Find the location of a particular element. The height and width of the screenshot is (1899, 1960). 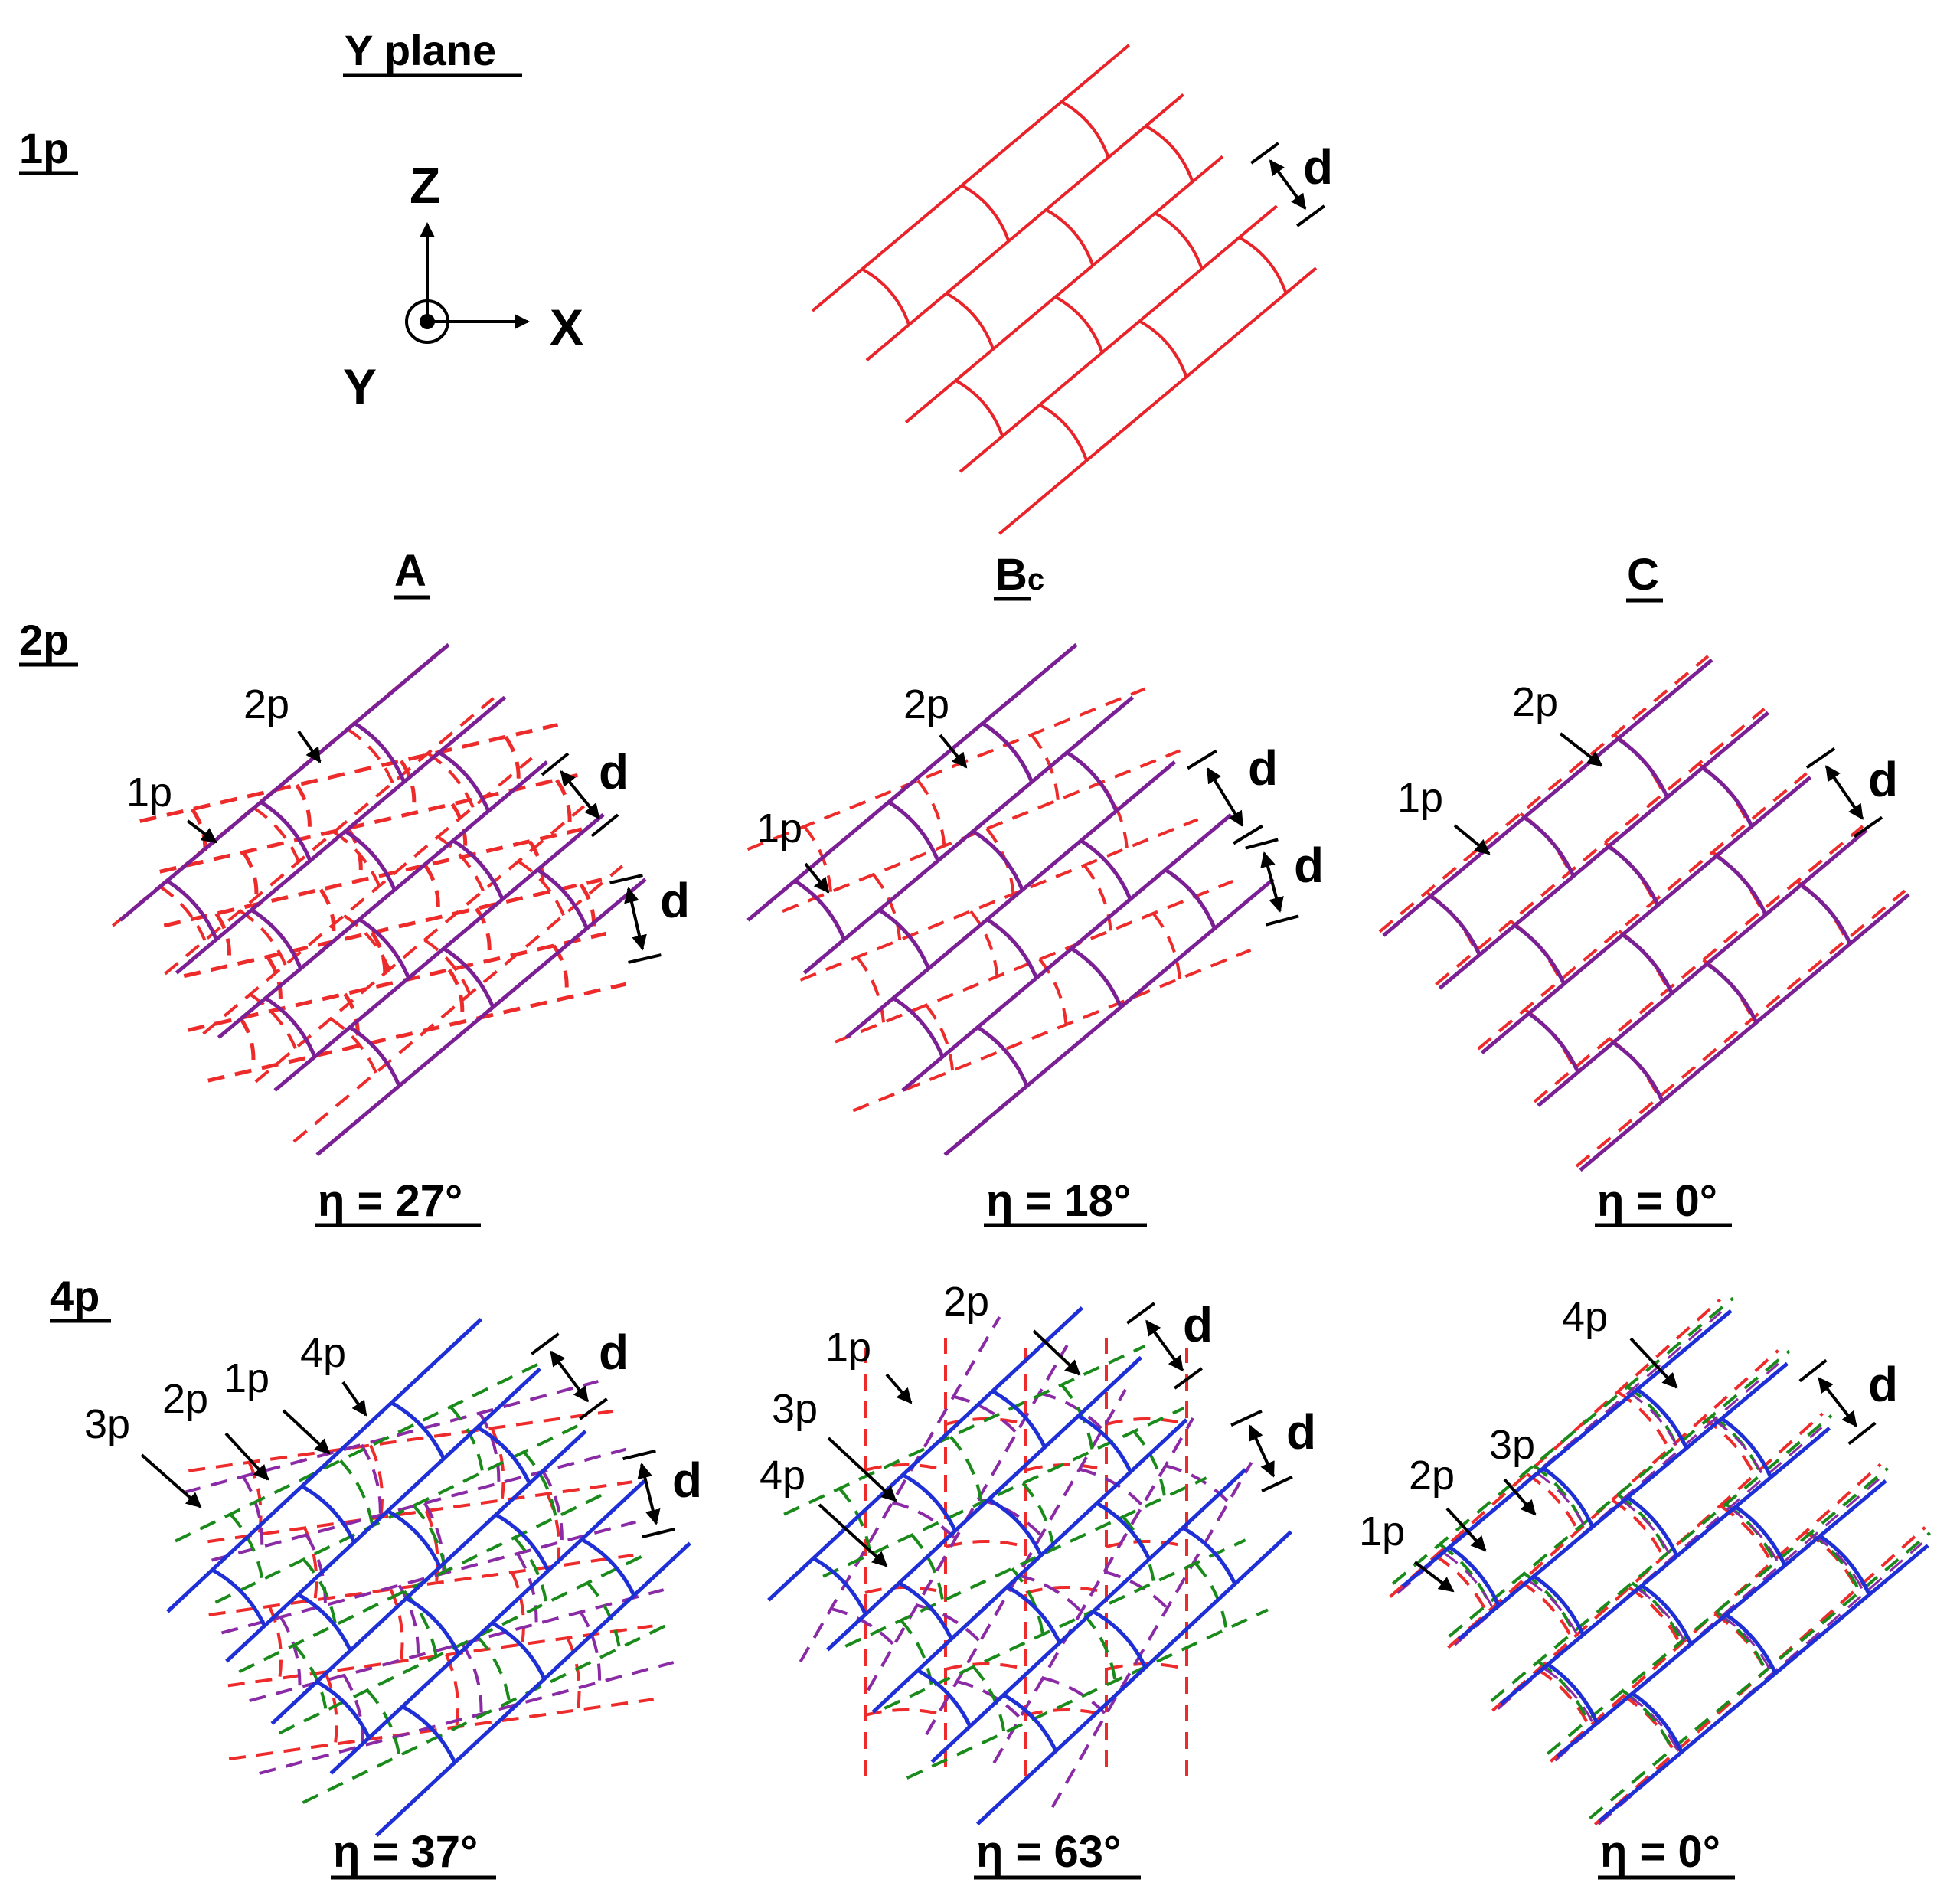

d-marker-2p-C-tick-bottom is located at coordinates (1868, 827).